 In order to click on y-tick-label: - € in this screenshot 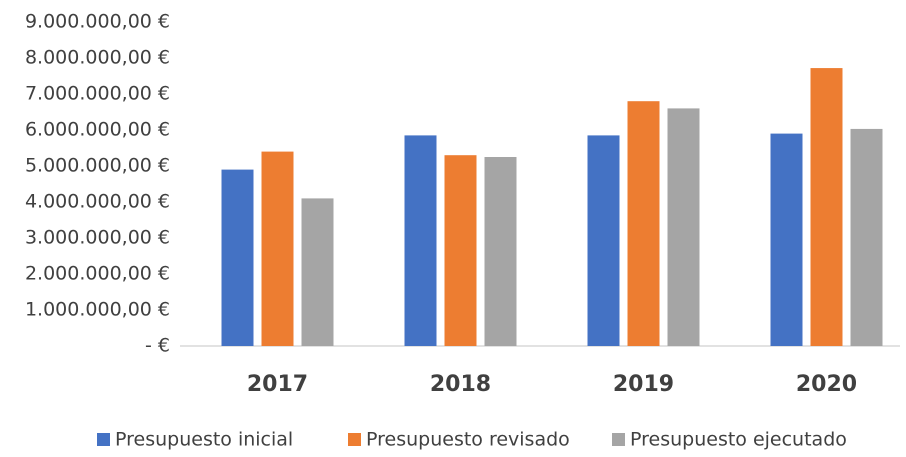, I will do `click(157, 346)`.